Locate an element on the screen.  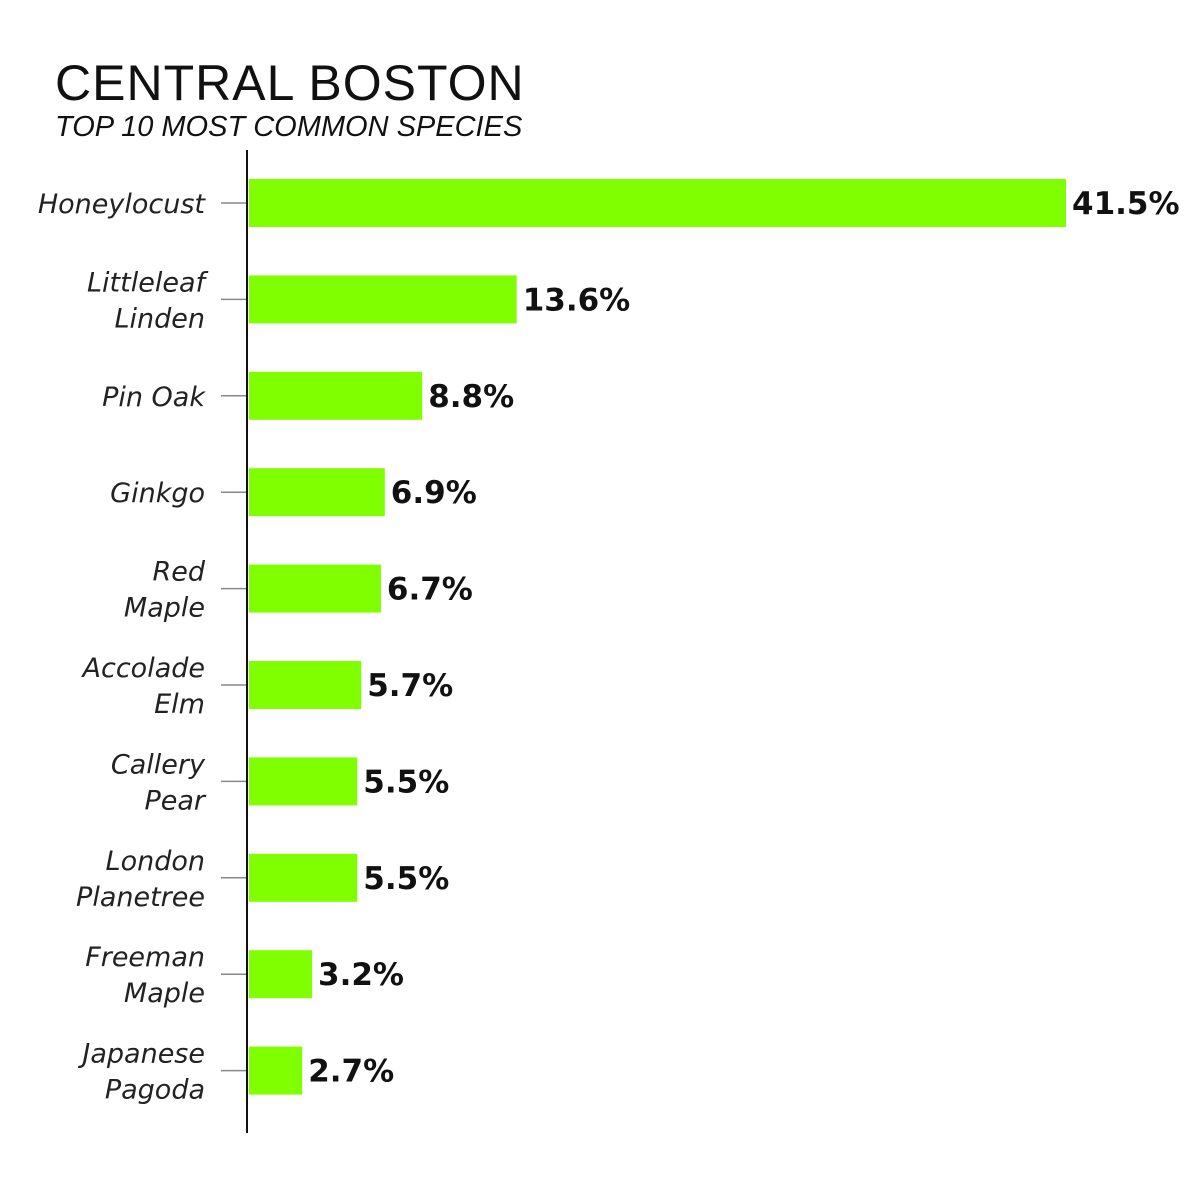
category-label: Red Maple is located at coordinates (165, 590).